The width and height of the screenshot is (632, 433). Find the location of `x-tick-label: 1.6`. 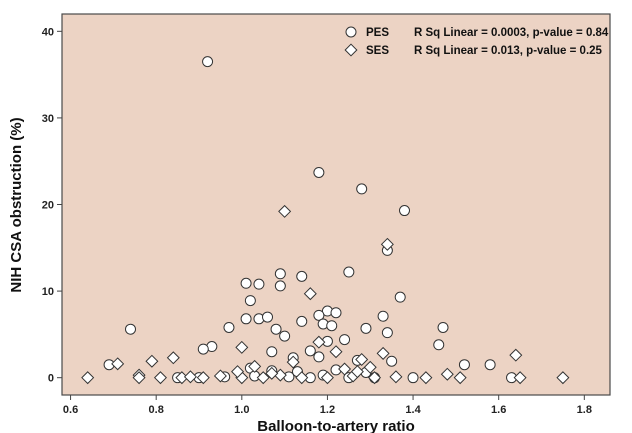

x-tick-label: 1.6 is located at coordinates (498, 410).